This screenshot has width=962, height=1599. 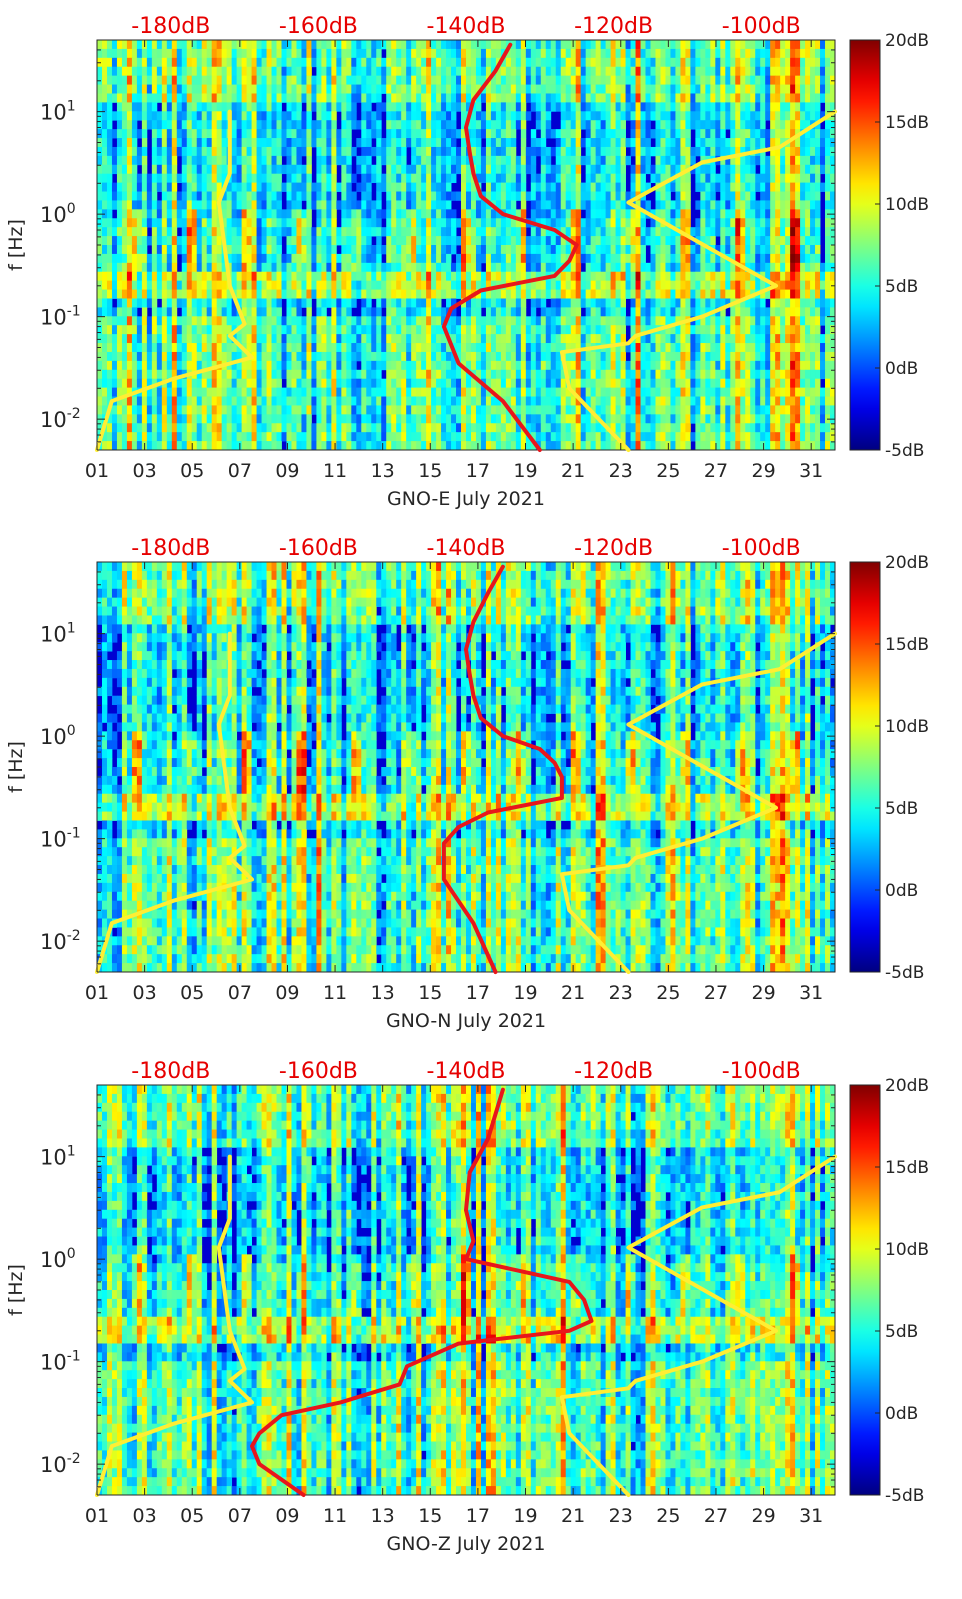 What do you see at coordinates (889, 246) in the screenshot?
I see `colorbar: 20dB 15dB 10dB 5dB 0dB -5dB` at bounding box center [889, 246].